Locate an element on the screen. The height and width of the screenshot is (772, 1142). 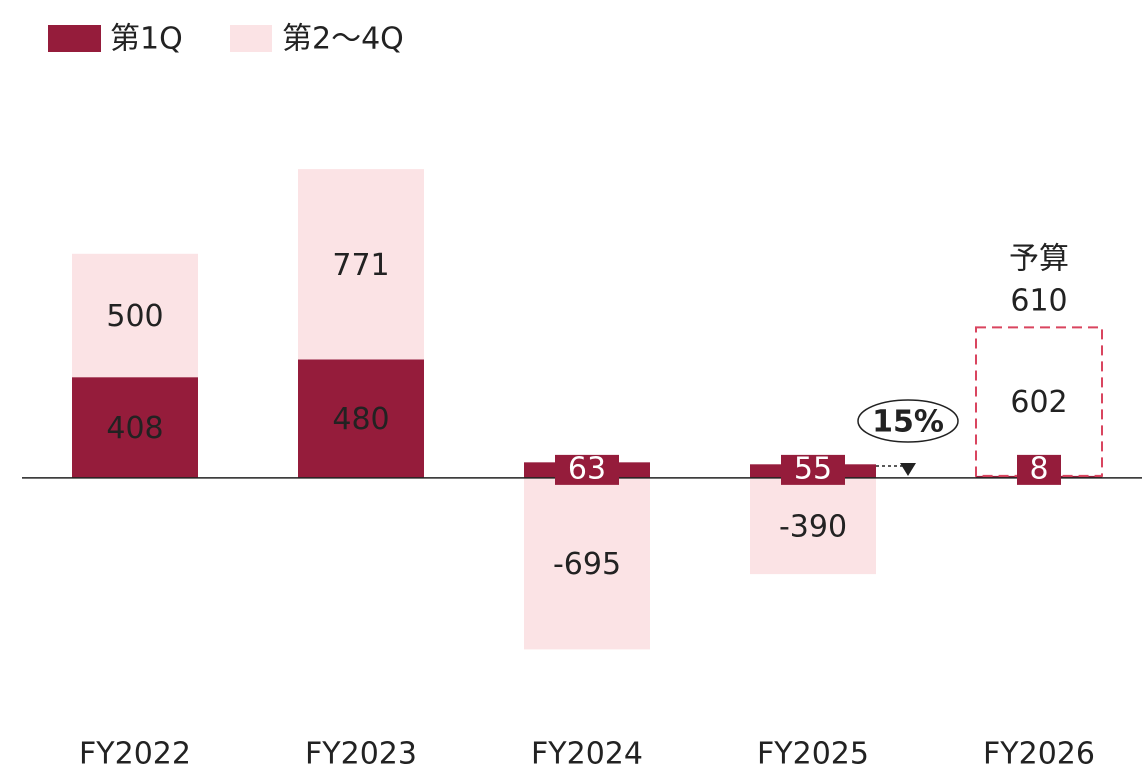
legend-label: 第1Q is located at coordinates (146, 39).